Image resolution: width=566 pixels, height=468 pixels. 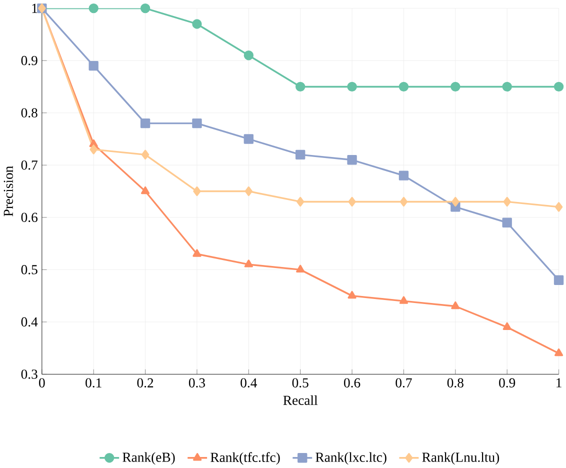 What do you see at coordinates (29, 61) in the screenshot?
I see `y-tick-label: 0.9` at bounding box center [29, 61].